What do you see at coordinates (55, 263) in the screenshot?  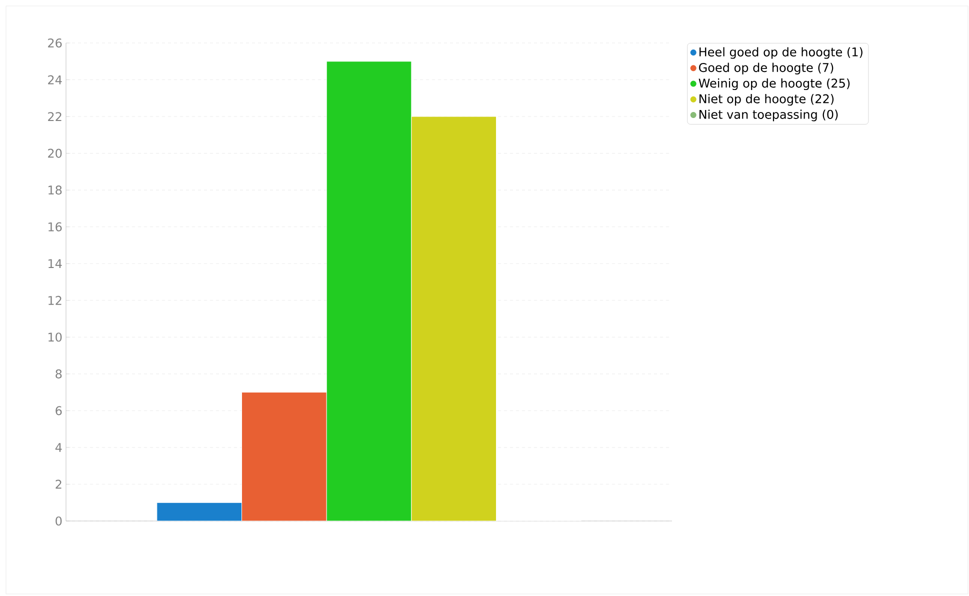 I see `y-tick-label: 14` at bounding box center [55, 263].